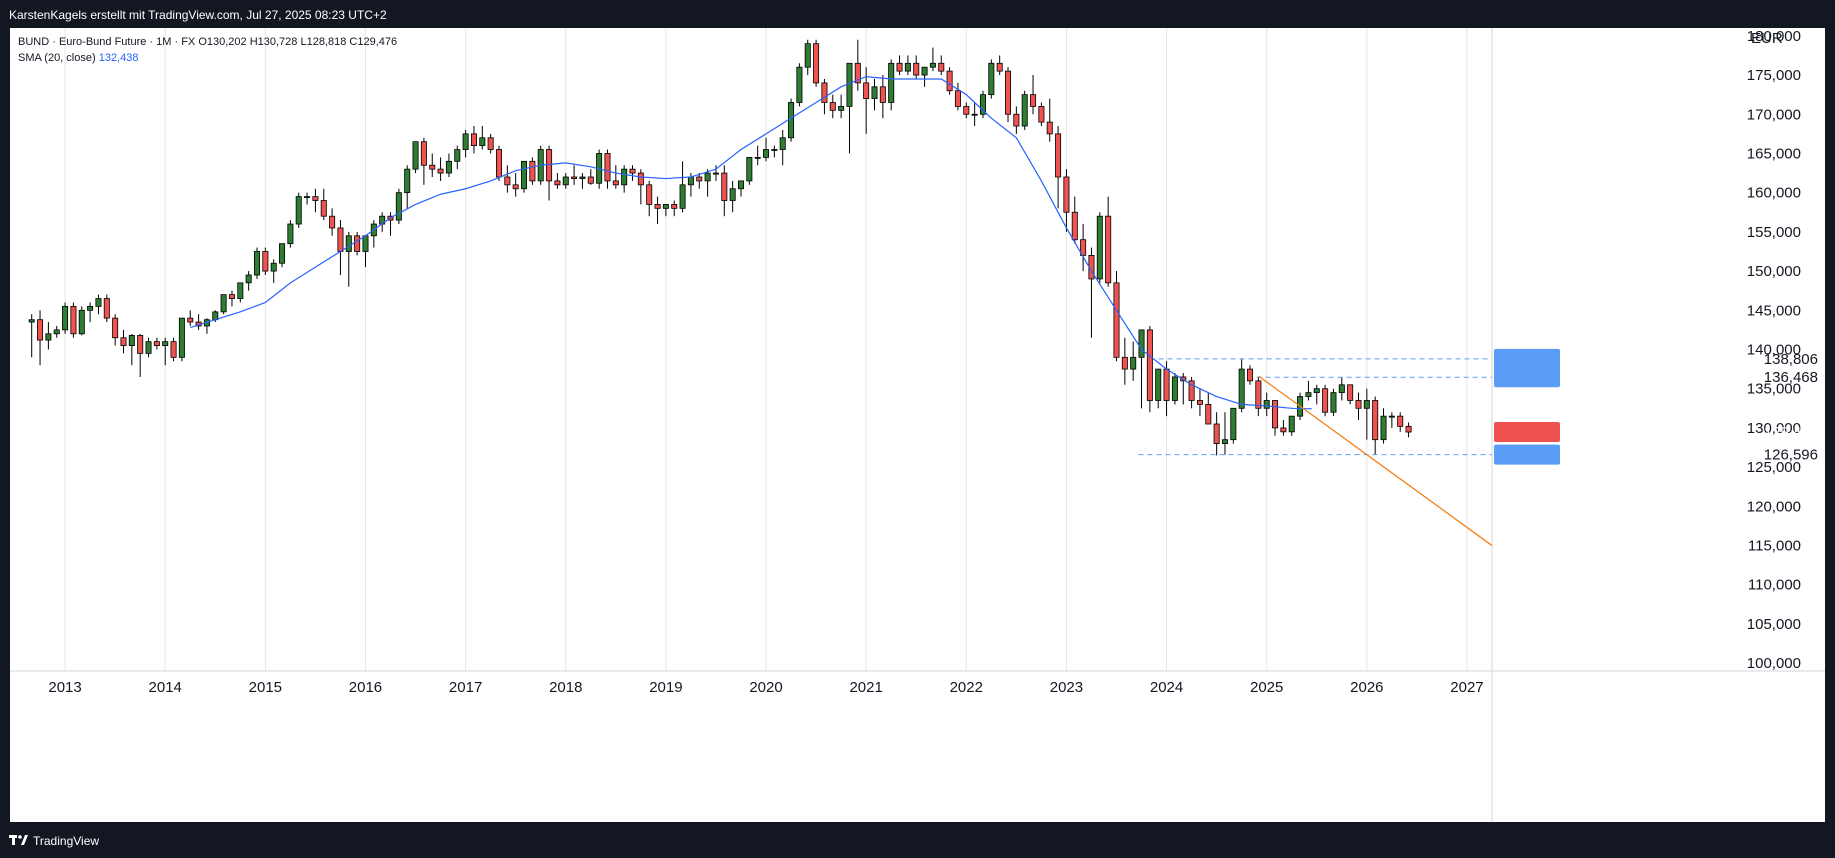 The width and height of the screenshot is (1835, 858). Describe the element at coordinates (1375, 461) in the screenshot. I see `trend-line` at that location.